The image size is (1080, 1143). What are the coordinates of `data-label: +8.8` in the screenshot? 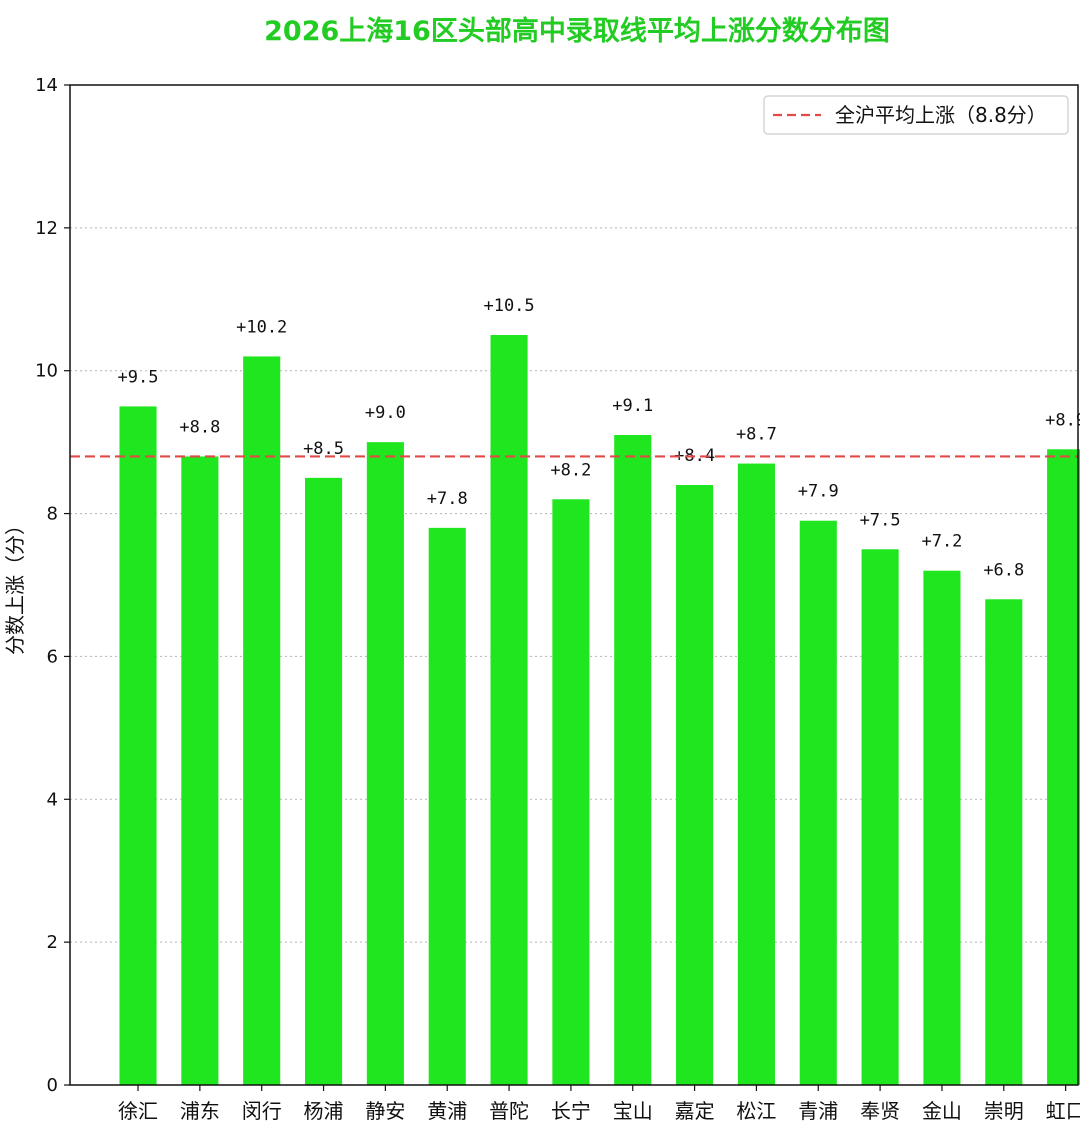 It's located at (199, 427).